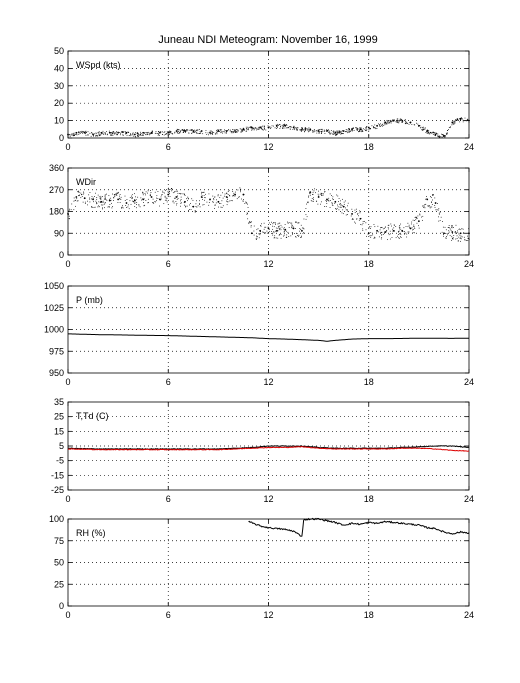 This screenshot has height=683, width=520. What do you see at coordinates (369, 615) in the screenshot?
I see `x-tick-label: 18` at bounding box center [369, 615].